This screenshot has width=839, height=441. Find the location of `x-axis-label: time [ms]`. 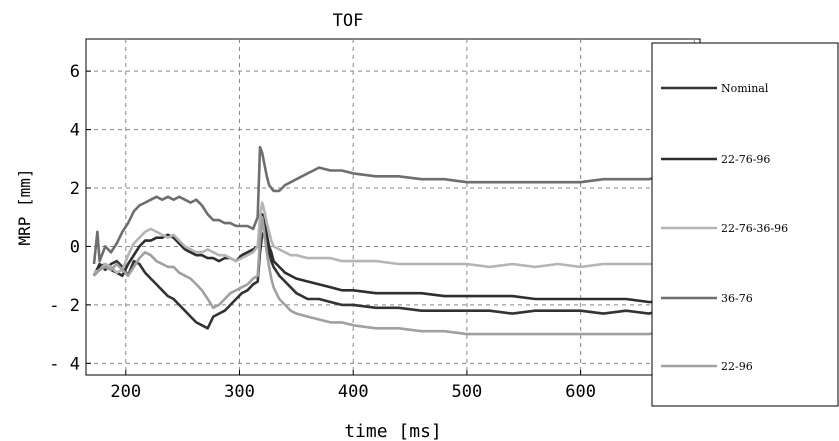

x-axis-label: time [ms] is located at coordinates (393, 431).